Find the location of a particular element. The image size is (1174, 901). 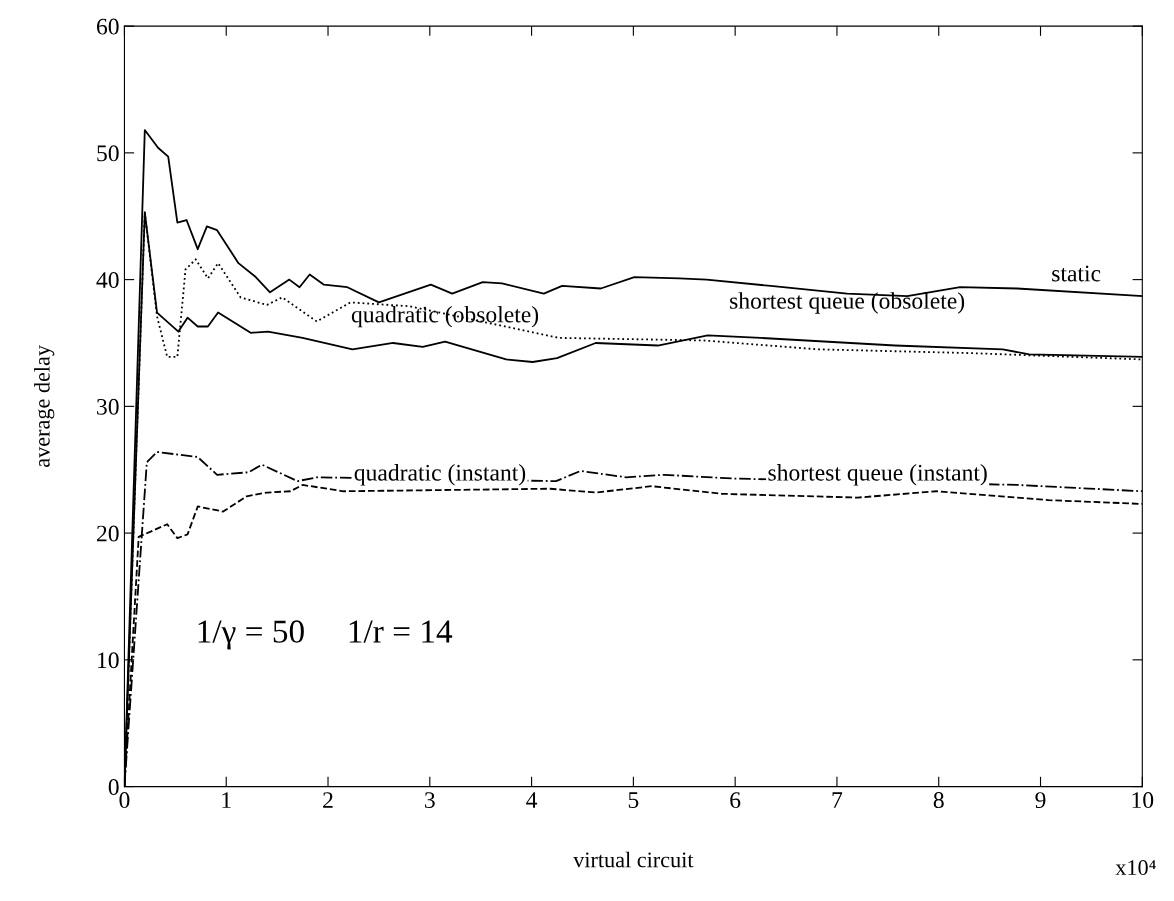

annotation: shortest queue (obsolete) is located at coordinates (847, 303).